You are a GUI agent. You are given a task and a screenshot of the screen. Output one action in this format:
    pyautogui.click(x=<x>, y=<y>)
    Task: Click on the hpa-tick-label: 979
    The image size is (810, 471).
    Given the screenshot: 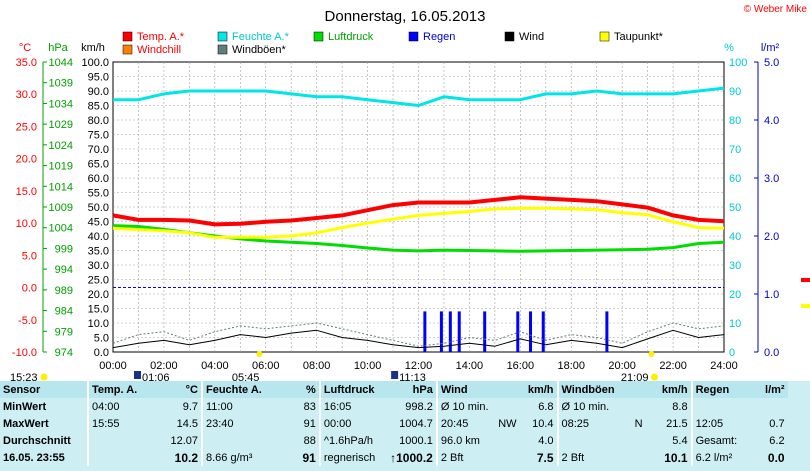 What is the action you would take?
    pyautogui.click(x=64, y=332)
    